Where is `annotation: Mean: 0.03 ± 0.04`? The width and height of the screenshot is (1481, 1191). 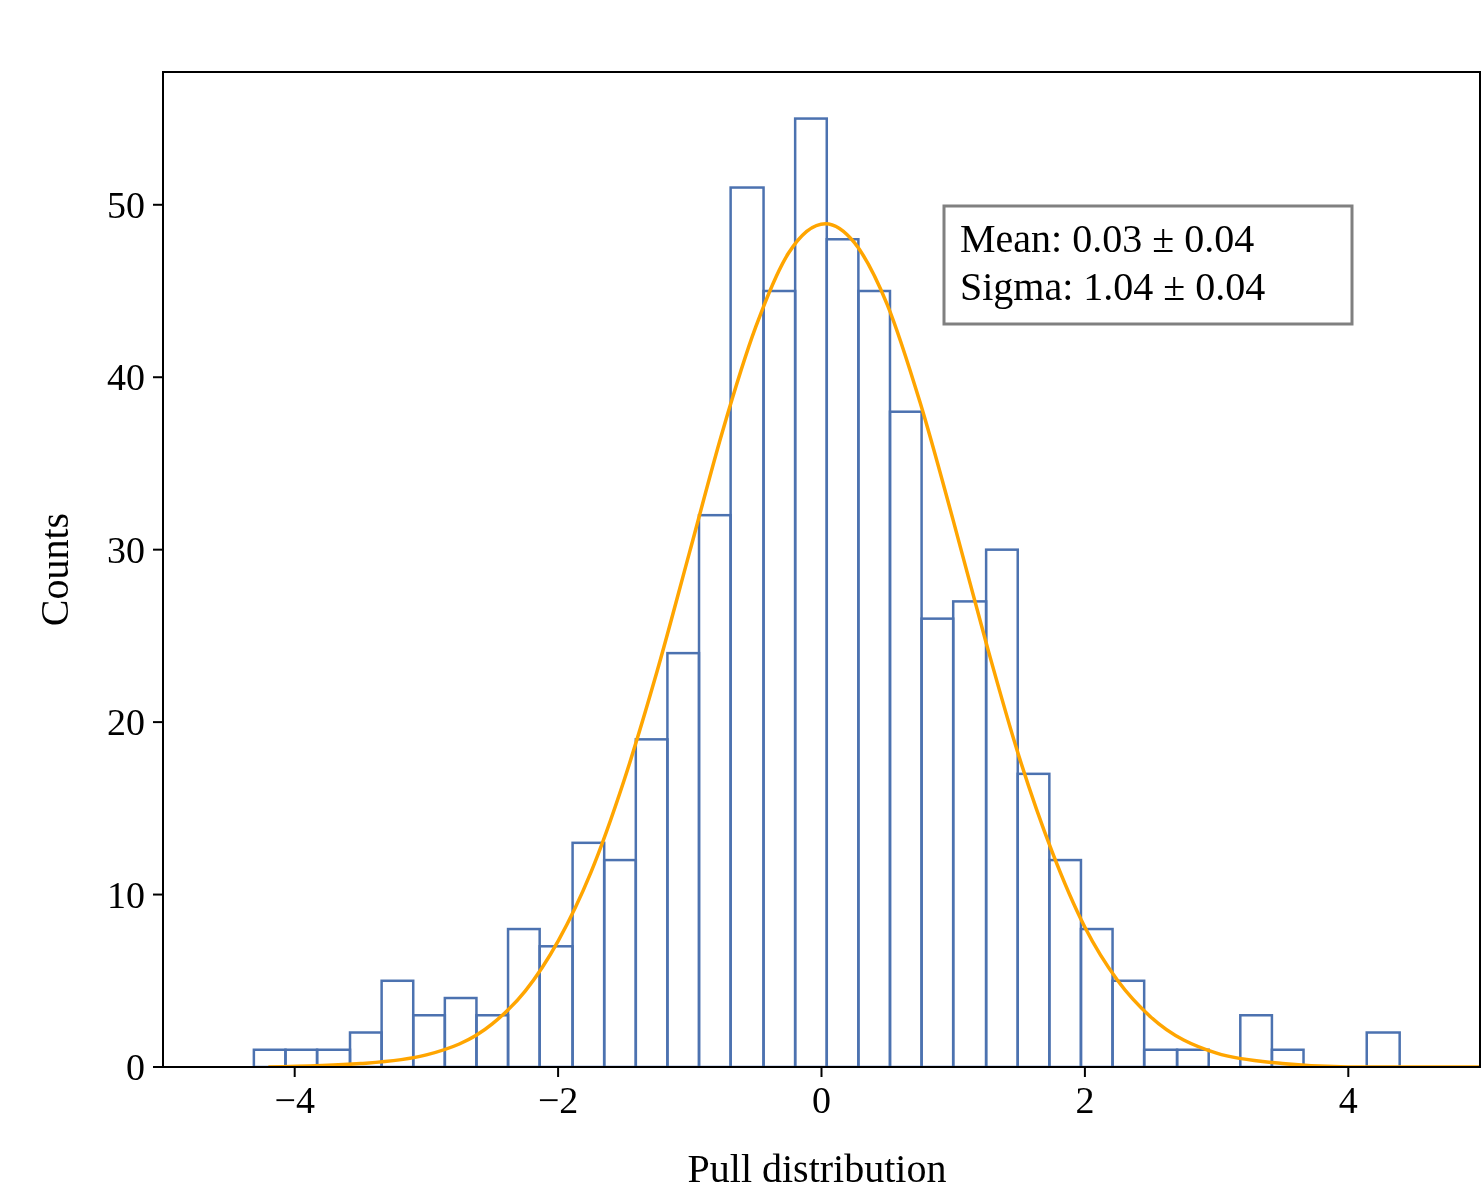
annotation: Mean: 0.03 ± 0.04 is located at coordinates (1107, 238).